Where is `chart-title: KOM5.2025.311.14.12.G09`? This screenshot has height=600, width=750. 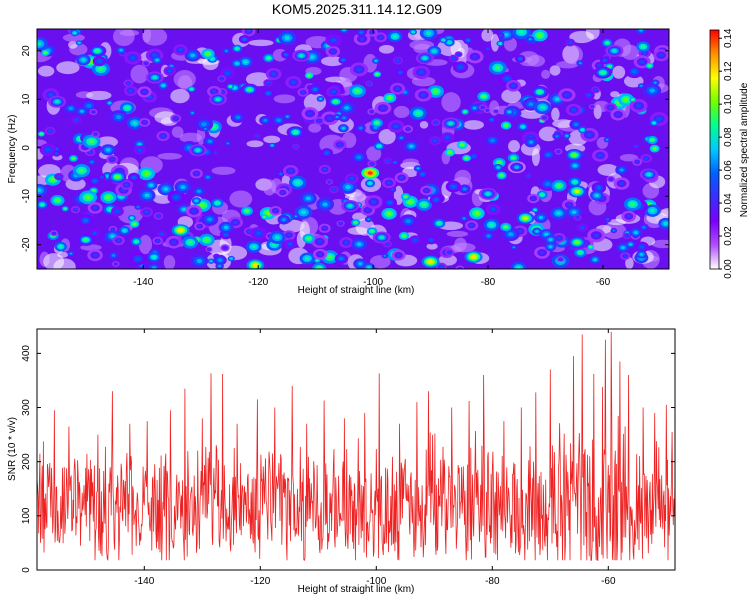
chart-title: KOM5.2025.311.14.12.G09 is located at coordinates (357, 9).